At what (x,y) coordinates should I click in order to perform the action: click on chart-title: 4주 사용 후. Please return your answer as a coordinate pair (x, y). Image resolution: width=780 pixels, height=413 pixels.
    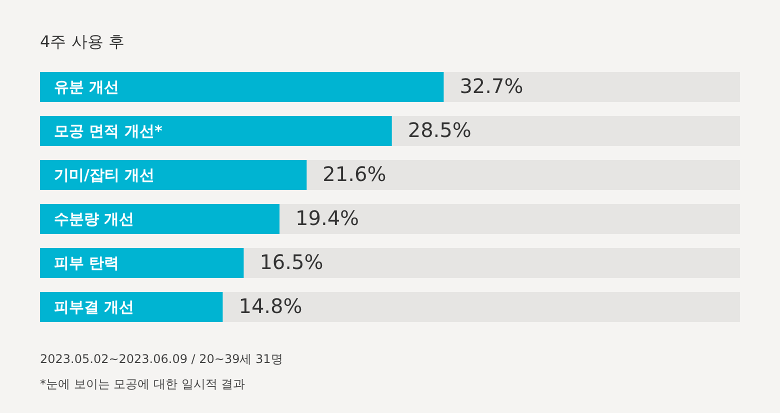
    Looking at the image, I should click on (82, 41).